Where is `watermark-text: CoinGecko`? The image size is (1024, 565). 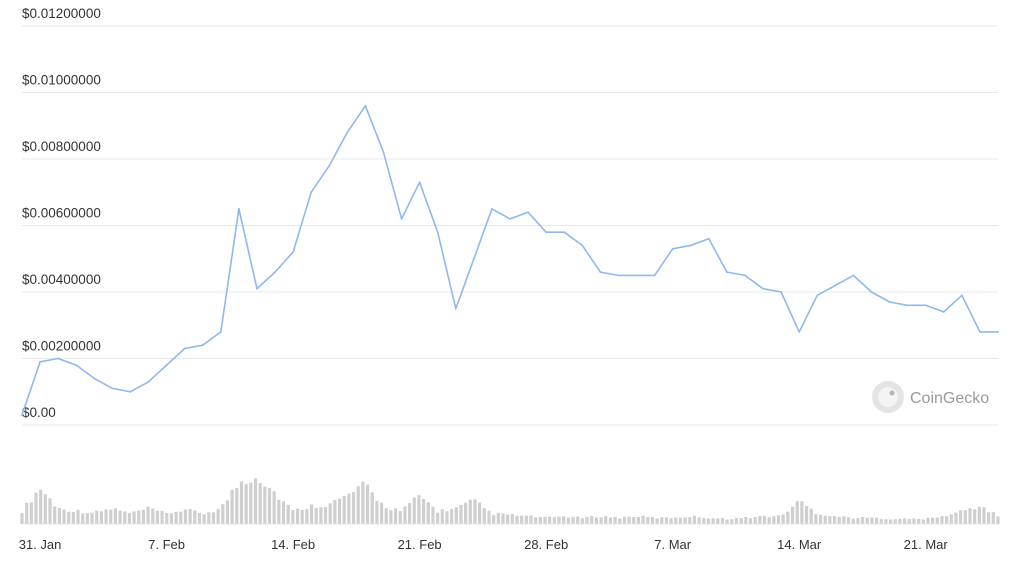 watermark-text: CoinGecko is located at coordinates (949, 398).